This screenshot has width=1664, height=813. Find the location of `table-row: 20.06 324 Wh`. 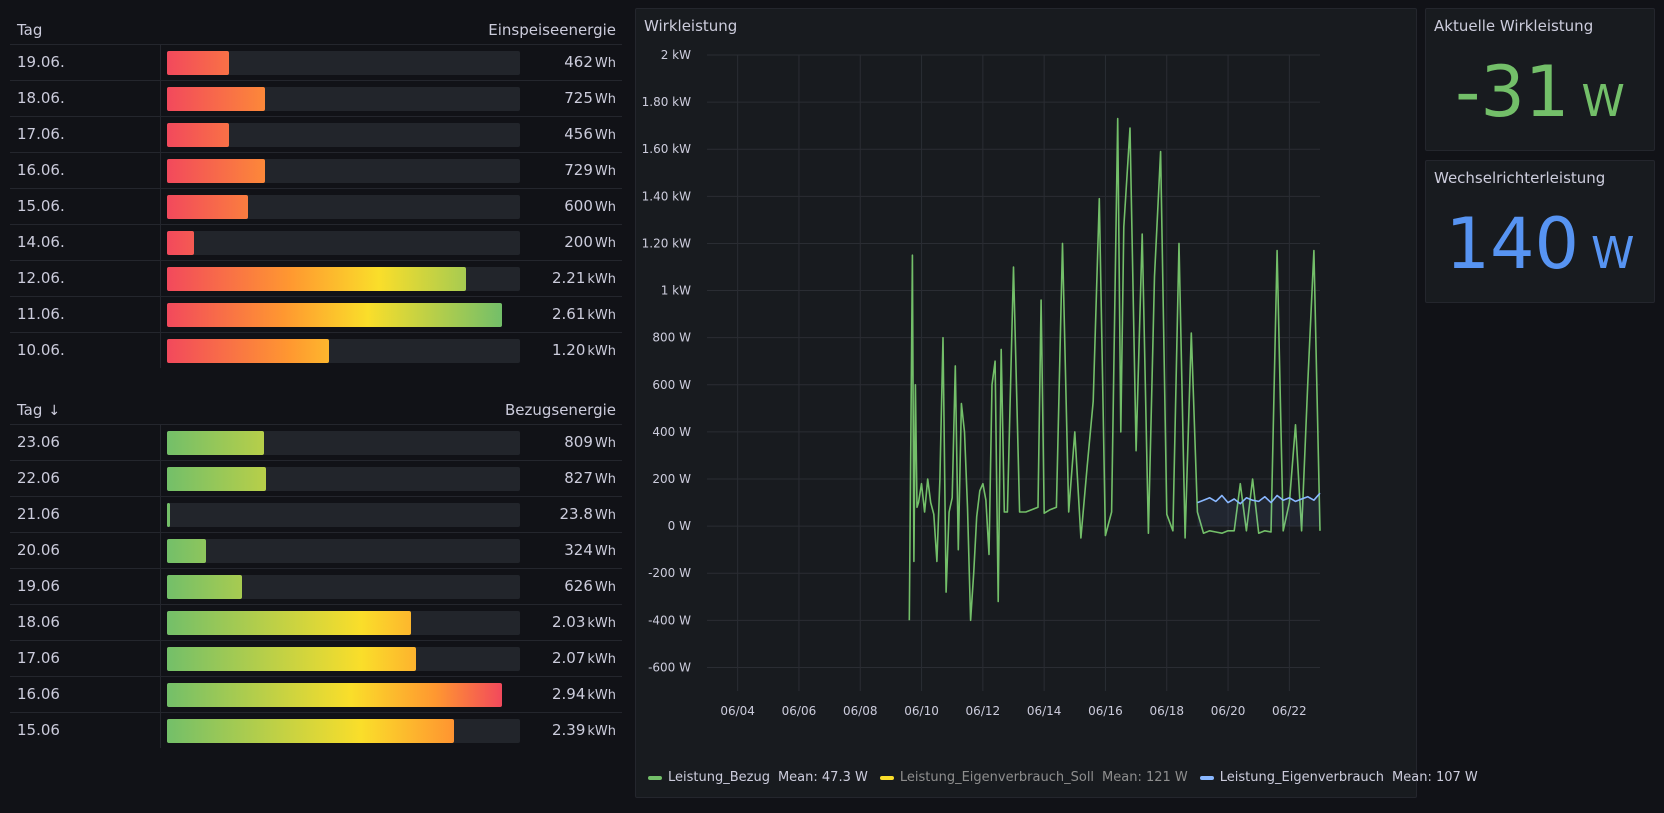

table-row: 20.06 324 Wh is located at coordinates (316, 550).